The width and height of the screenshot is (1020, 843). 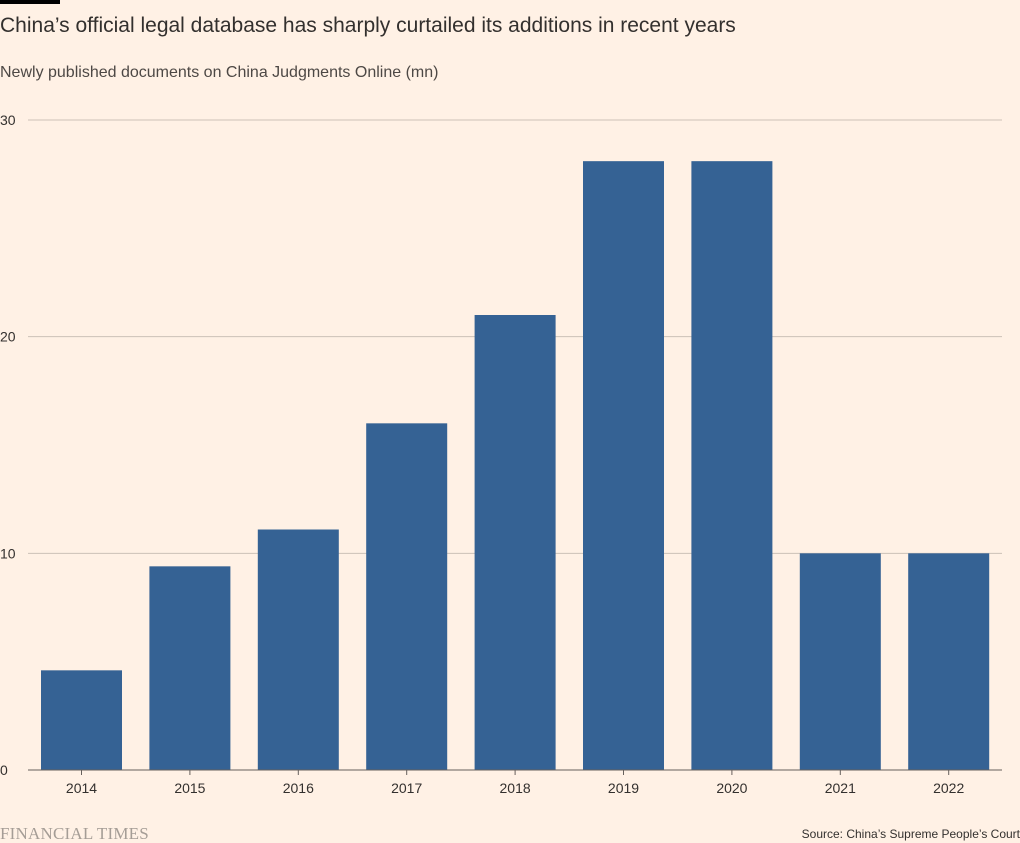 I want to click on x-tick-label: 2016, so click(x=298, y=788).